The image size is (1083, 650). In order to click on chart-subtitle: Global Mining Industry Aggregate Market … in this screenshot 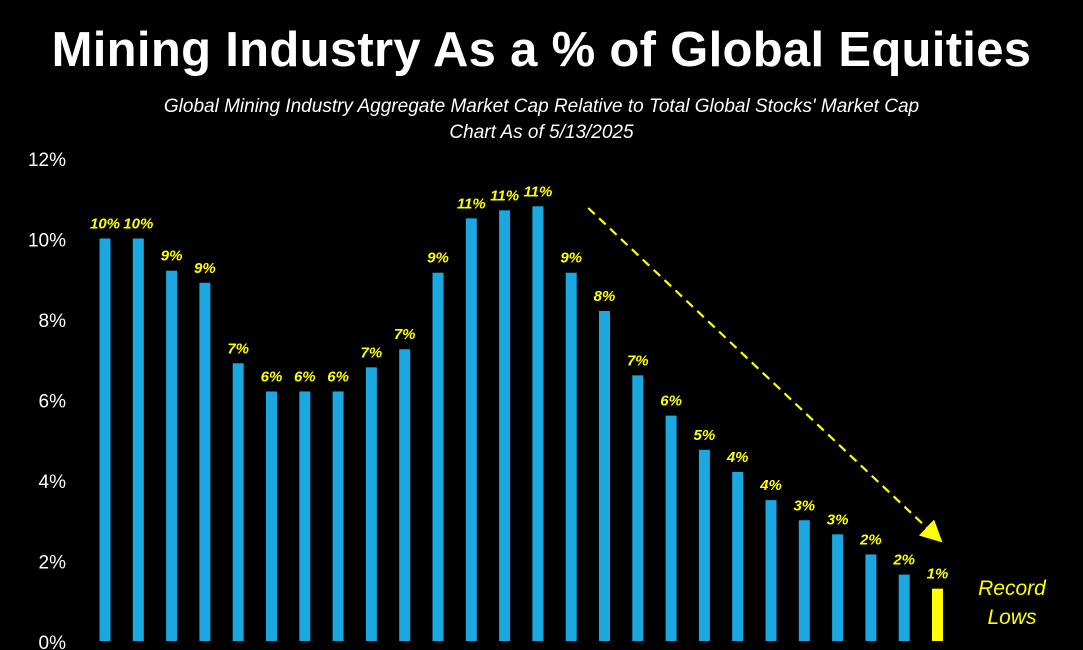, I will do `click(541, 120)`.